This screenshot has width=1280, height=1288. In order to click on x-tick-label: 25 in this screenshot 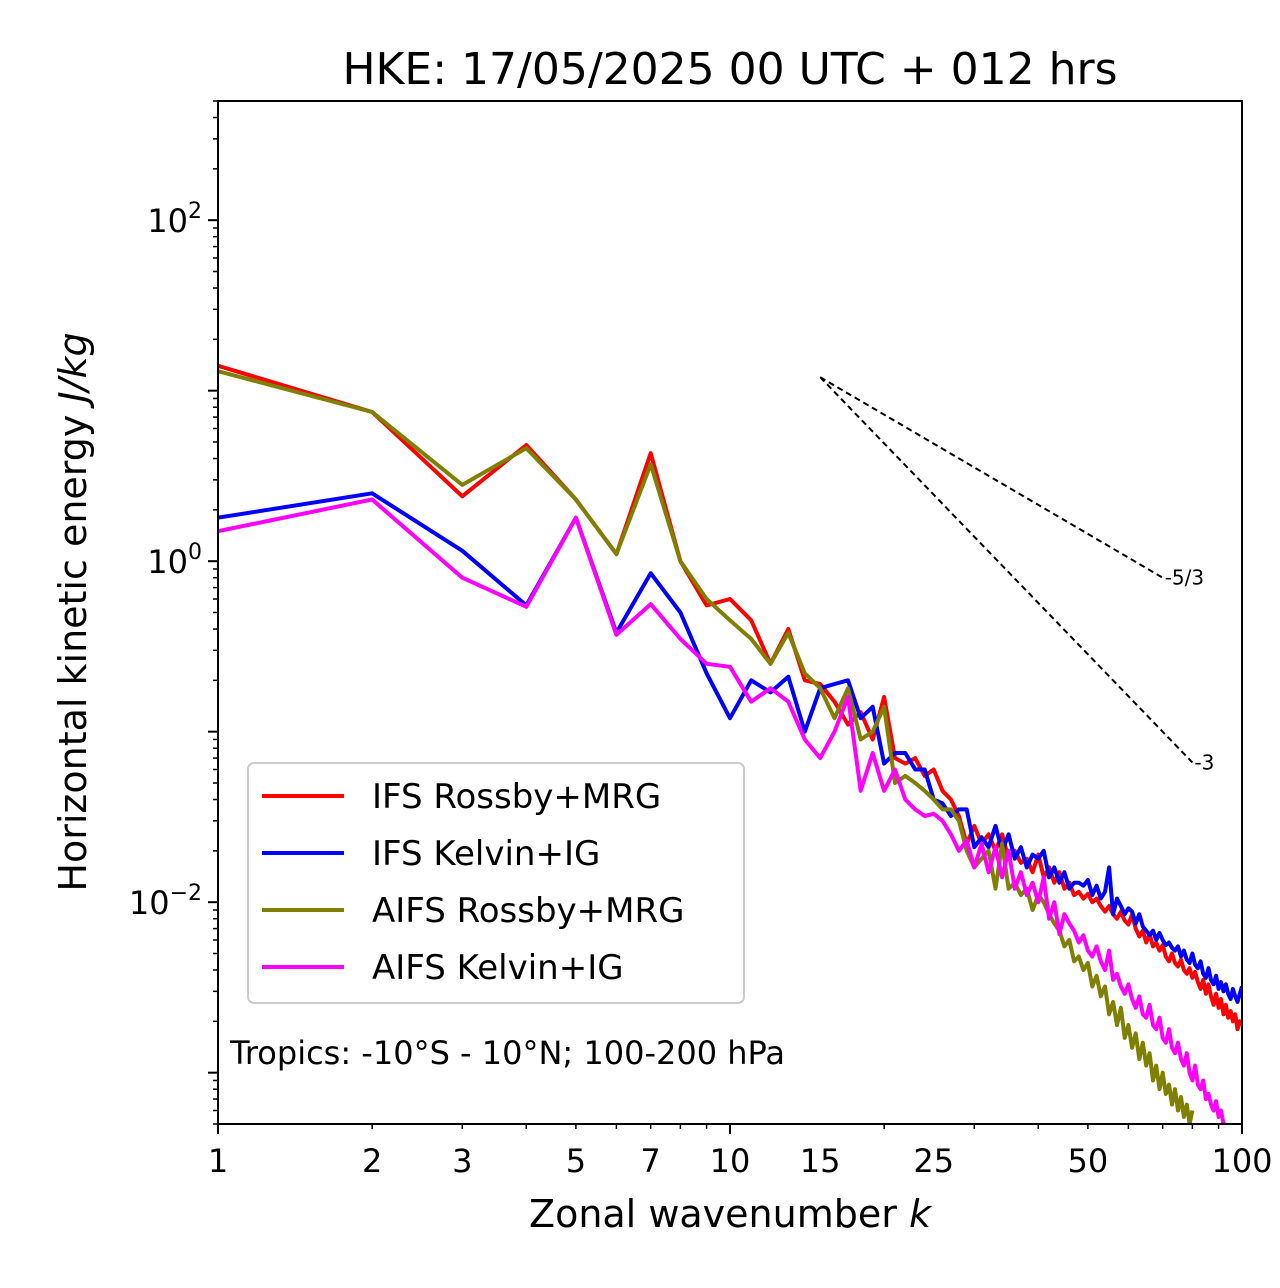, I will do `click(933, 1161)`.